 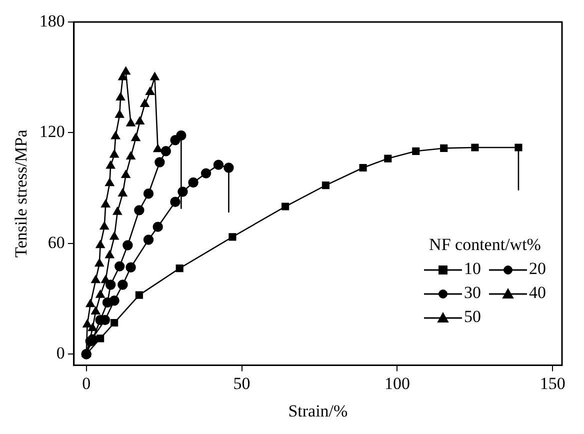 What do you see at coordinates (537, 292) in the screenshot?
I see `legend-label: 40` at bounding box center [537, 292].